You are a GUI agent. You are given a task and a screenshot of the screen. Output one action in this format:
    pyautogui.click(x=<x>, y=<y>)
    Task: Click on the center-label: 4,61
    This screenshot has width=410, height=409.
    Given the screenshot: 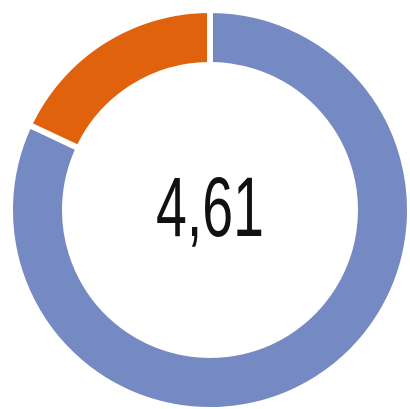 What is the action you would take?
    pyautogui.click(x=210, y=208)
    